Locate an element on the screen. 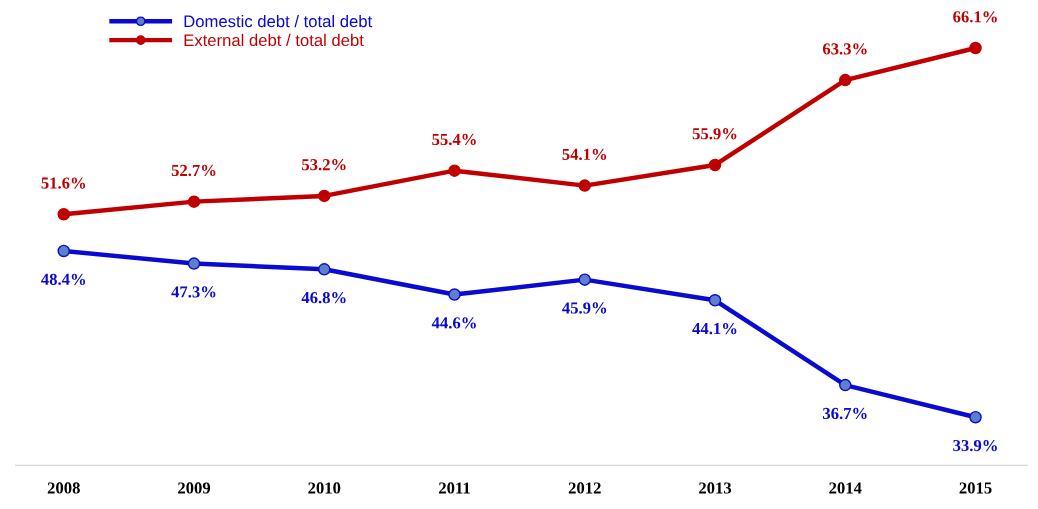  data-label: 36.7% is located at coordinates (844, 413).